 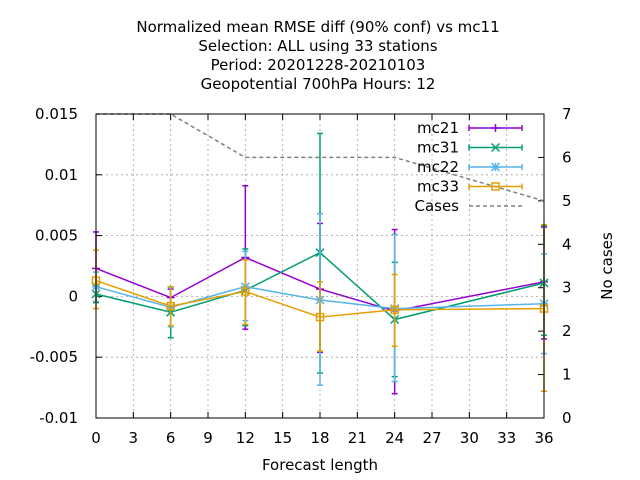 I want to click on x-tick-label: 21, so click(x=357, y=438).